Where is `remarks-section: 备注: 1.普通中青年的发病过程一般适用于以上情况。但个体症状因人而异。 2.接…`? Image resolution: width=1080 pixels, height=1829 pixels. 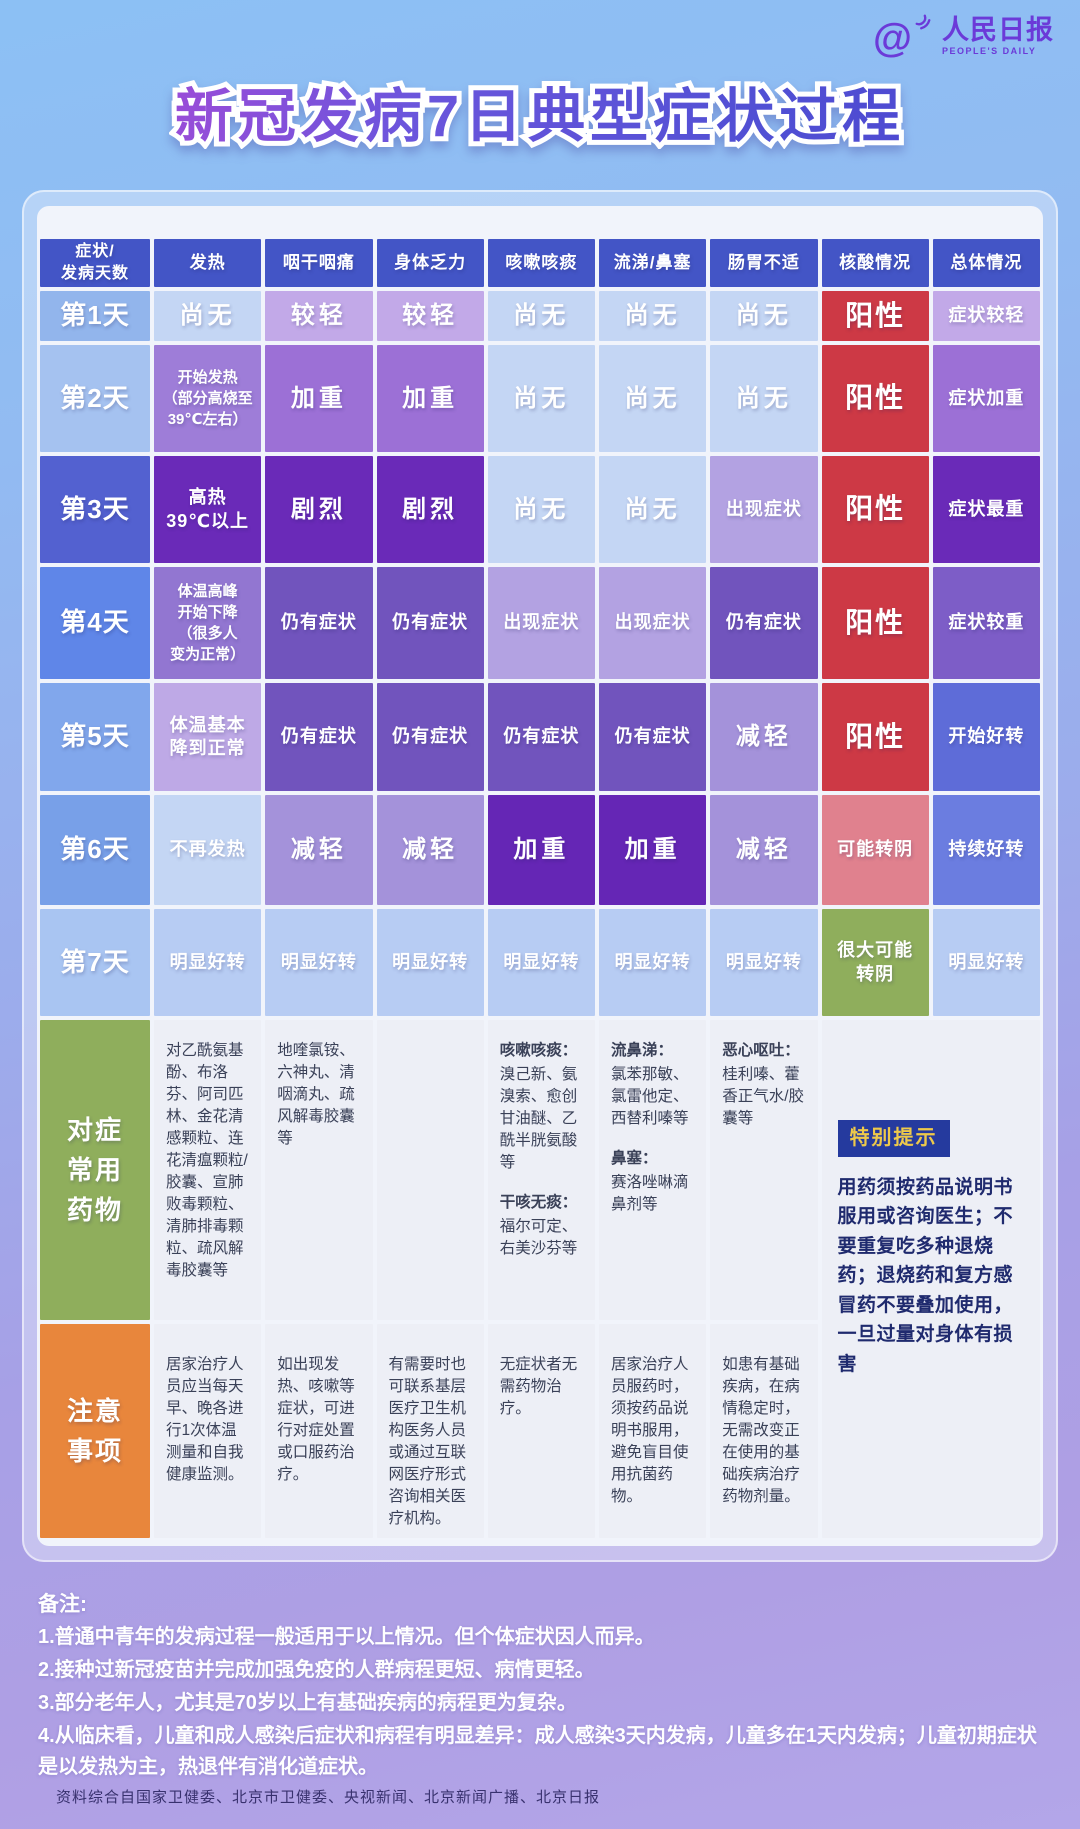
remarks-section: 备注: 1.普通中青年的发病过程一般适用于以上情况。但个体症状因人而异。 2.接… is located at coordinates (542, 1686).